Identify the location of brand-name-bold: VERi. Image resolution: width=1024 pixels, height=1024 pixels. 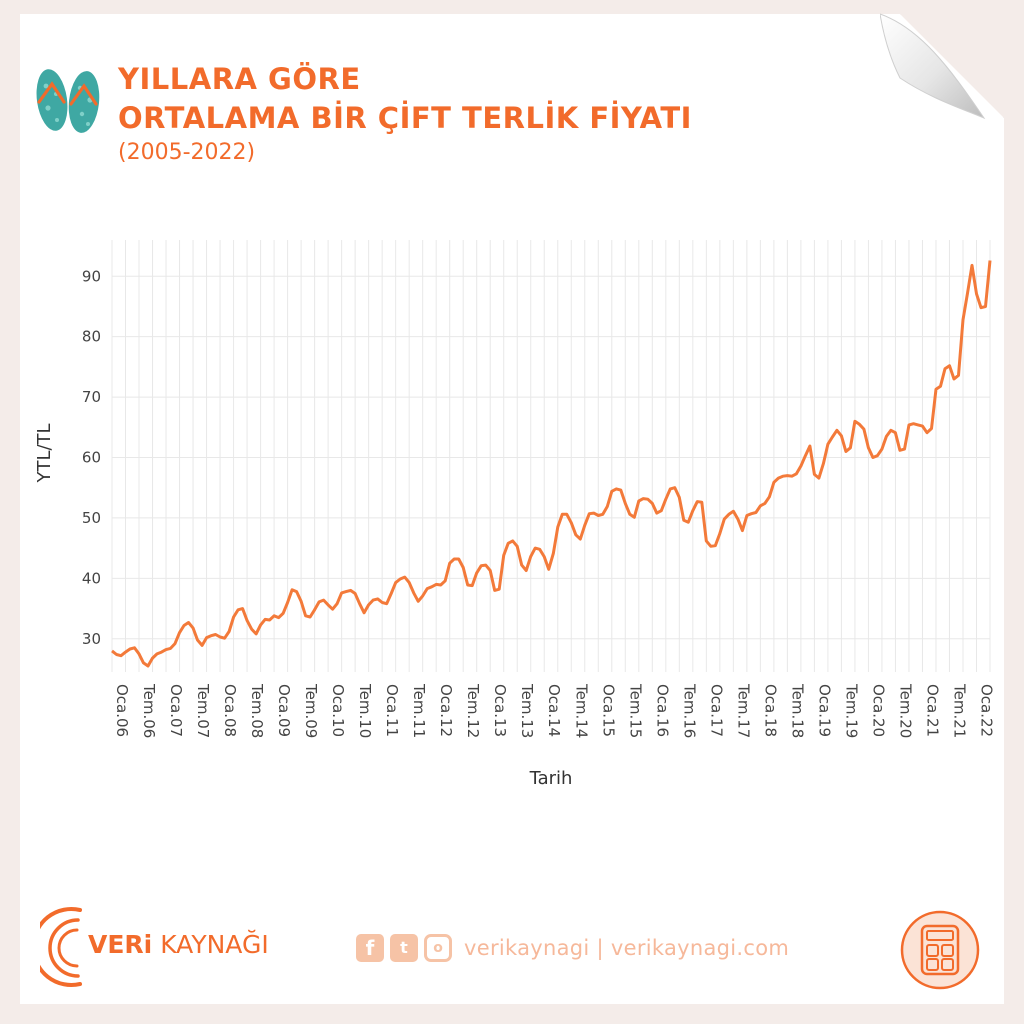
(120, 944).